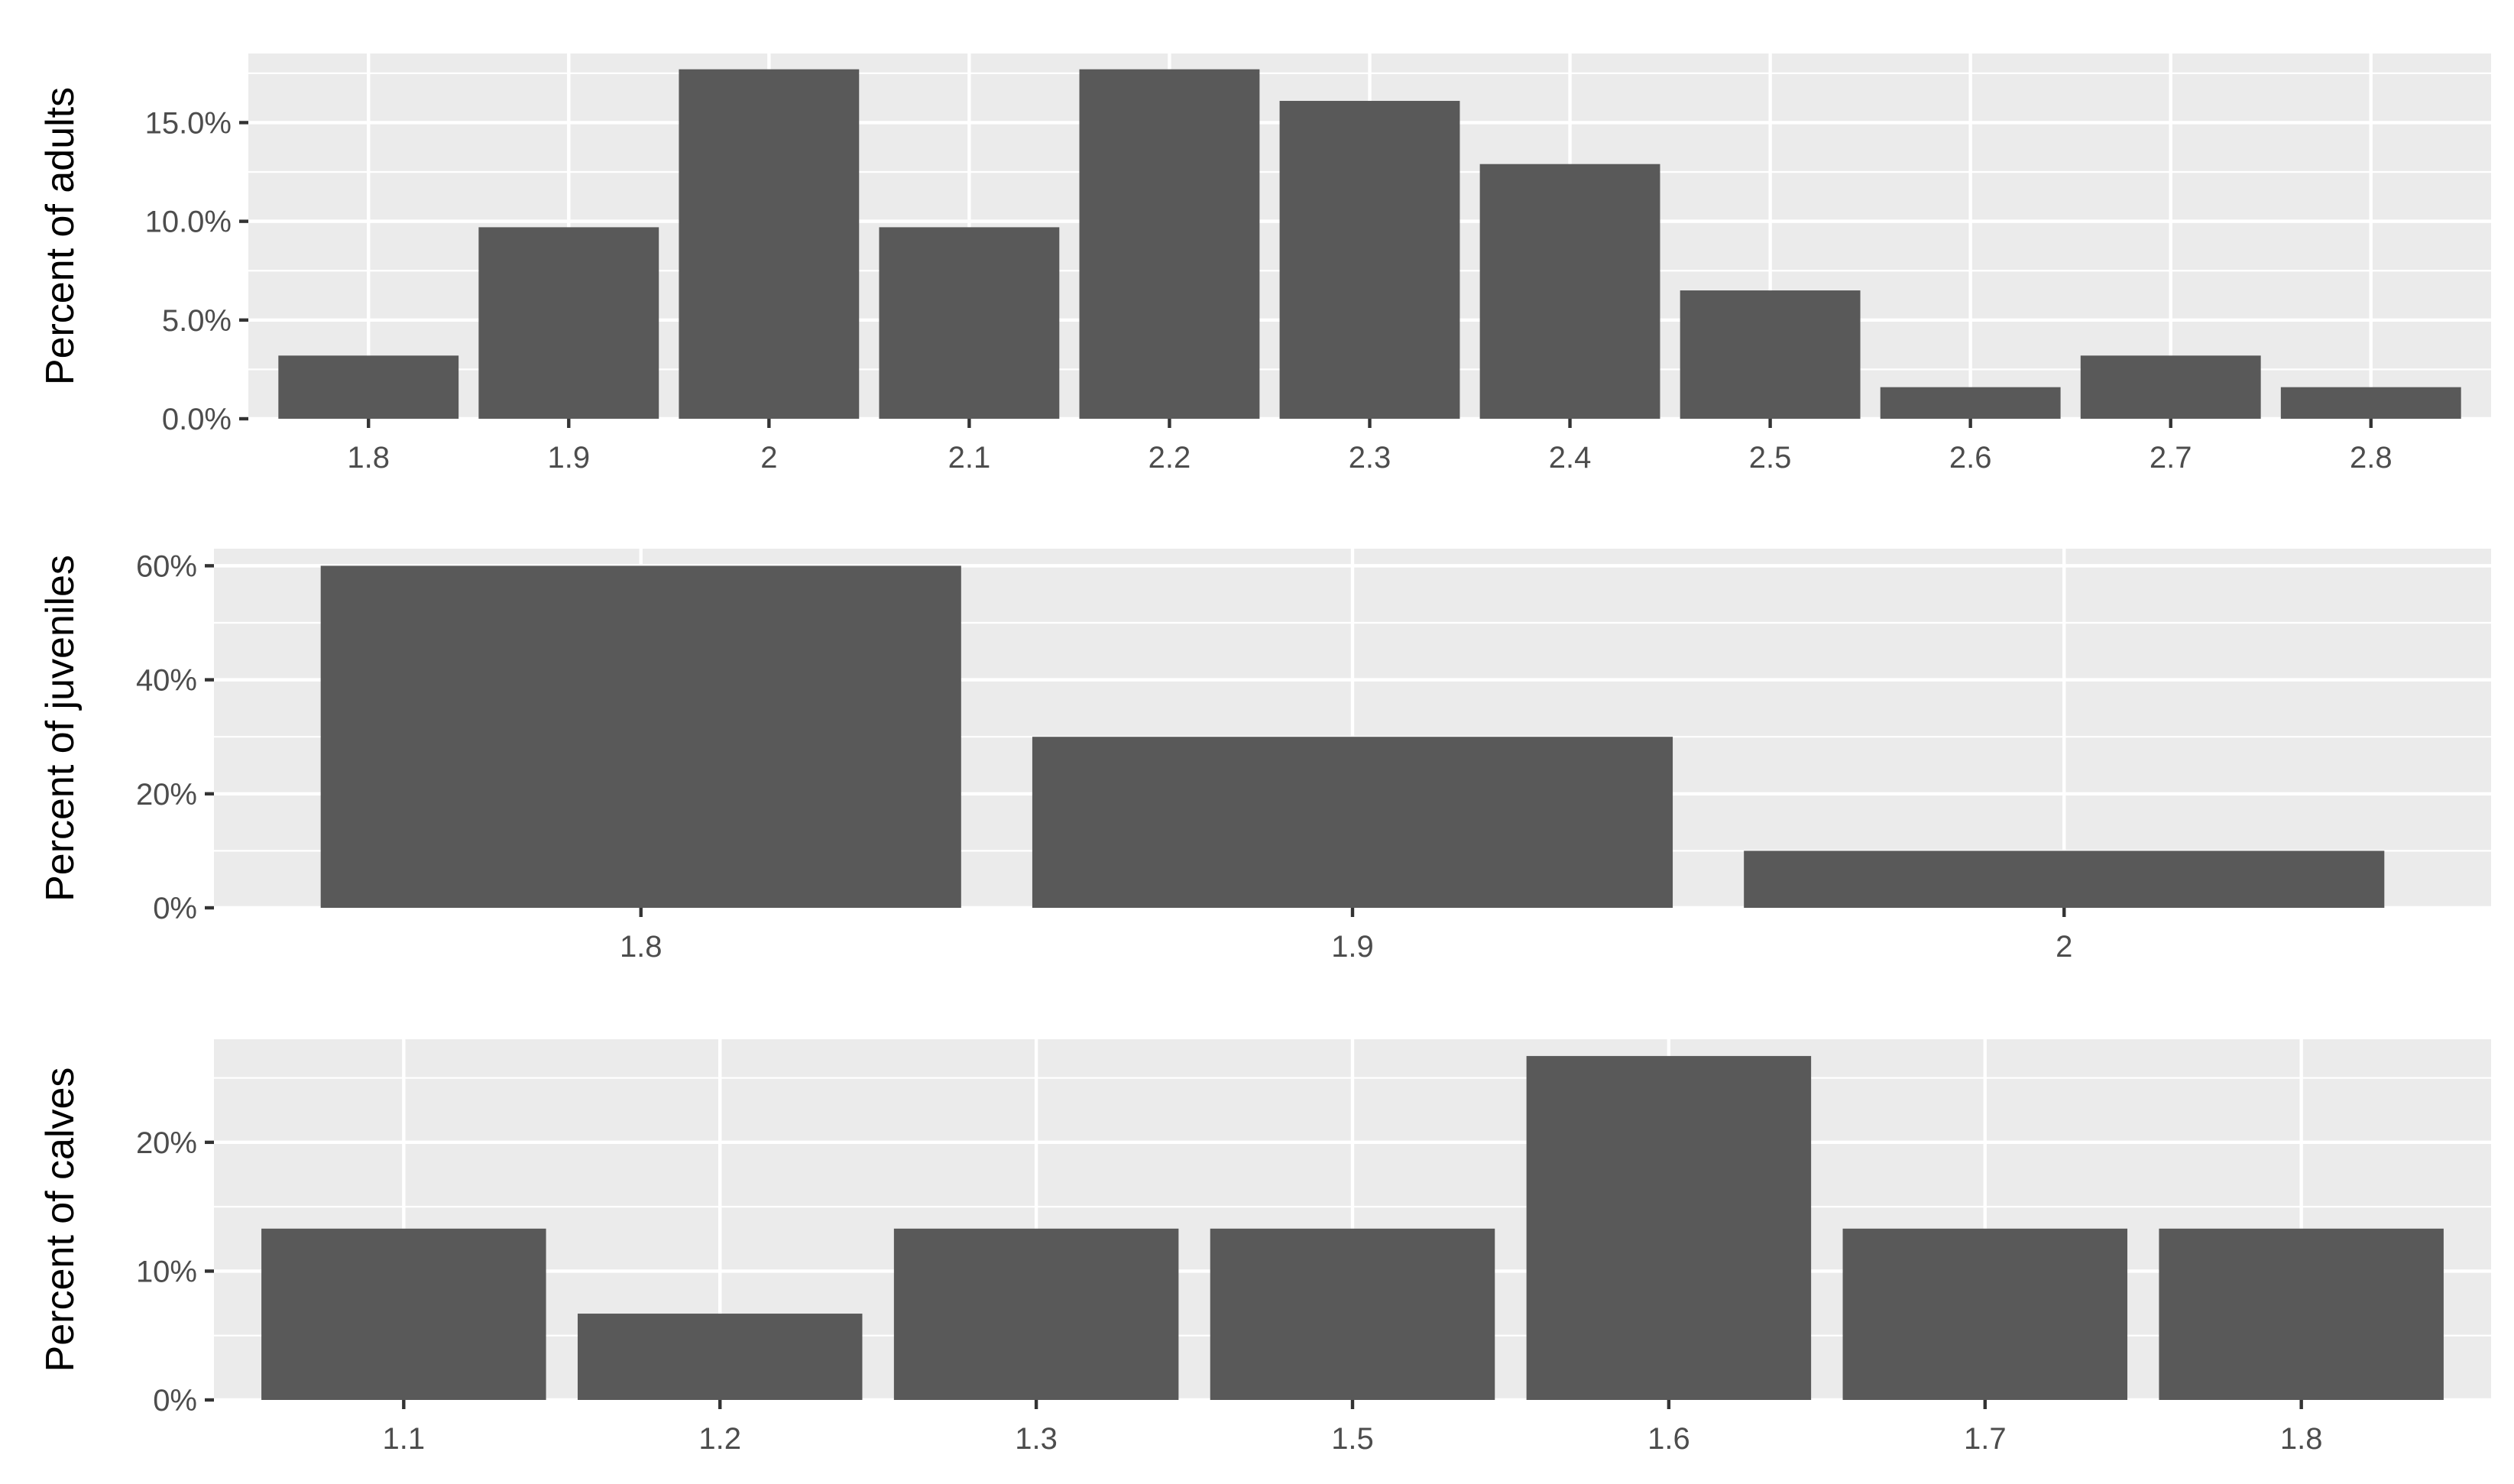  Describe the element at coordinates (719, 1439) in the screenshot. I see `x-tick-label: 1.2` at that location.